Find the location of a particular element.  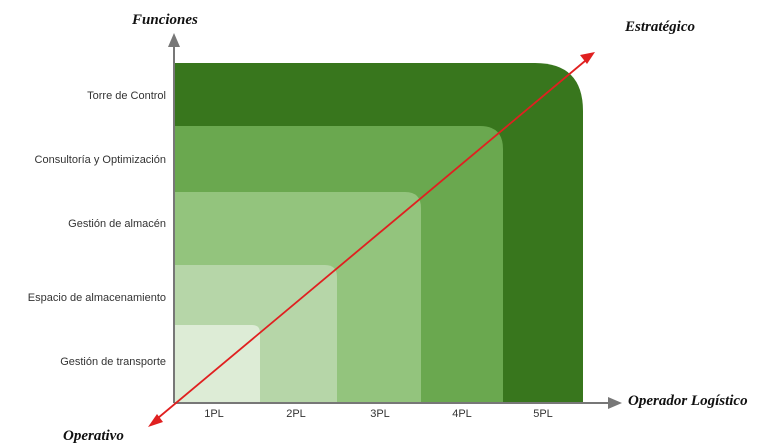

strategic-label: Estratégico is located at coordinates (660, 27).